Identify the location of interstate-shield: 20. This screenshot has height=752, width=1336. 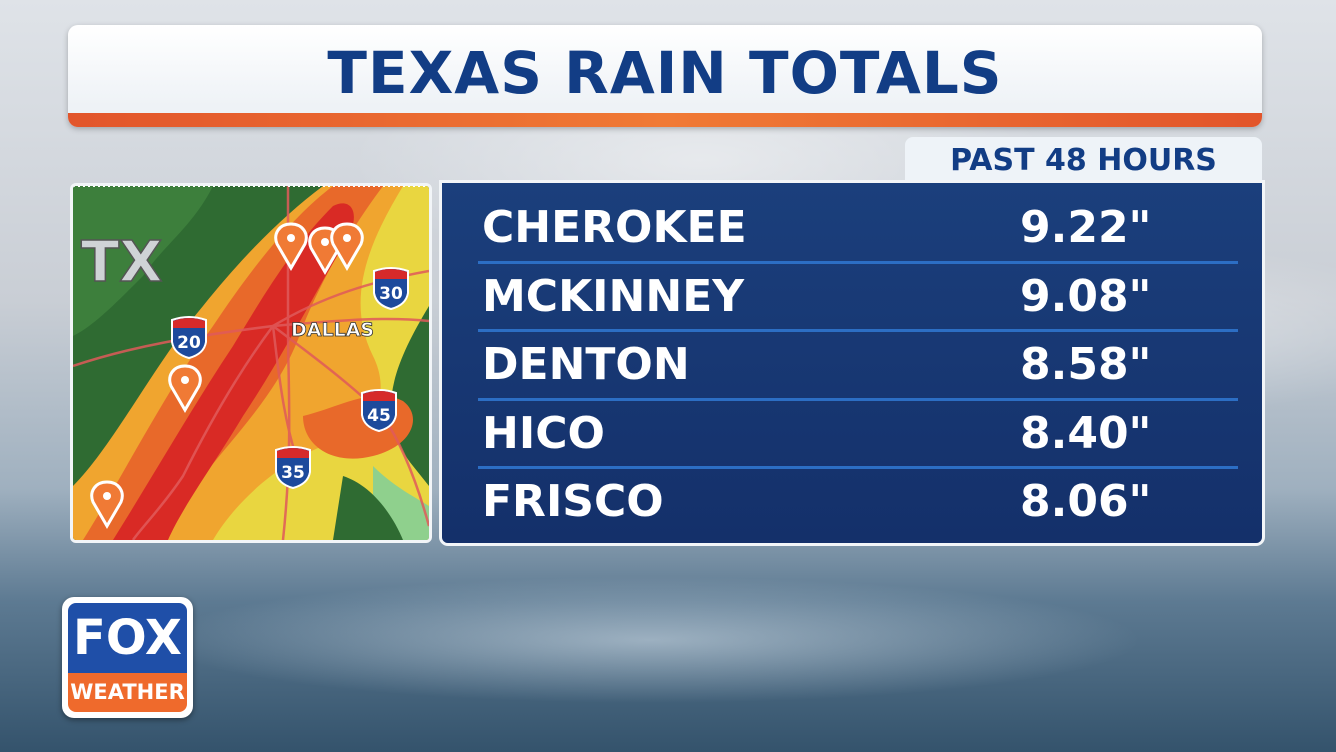
(189, 338).